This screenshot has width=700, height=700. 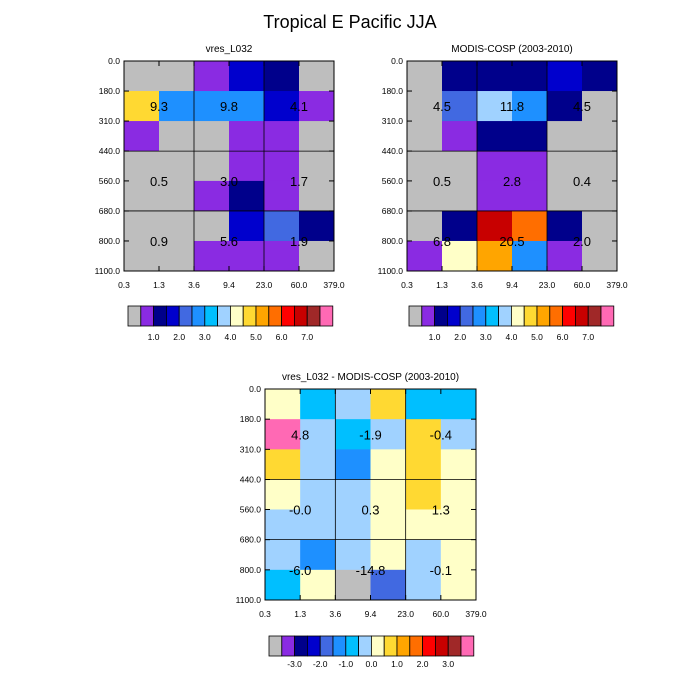 I want to click on box-value: -1.9, so click(x=370, y=434).